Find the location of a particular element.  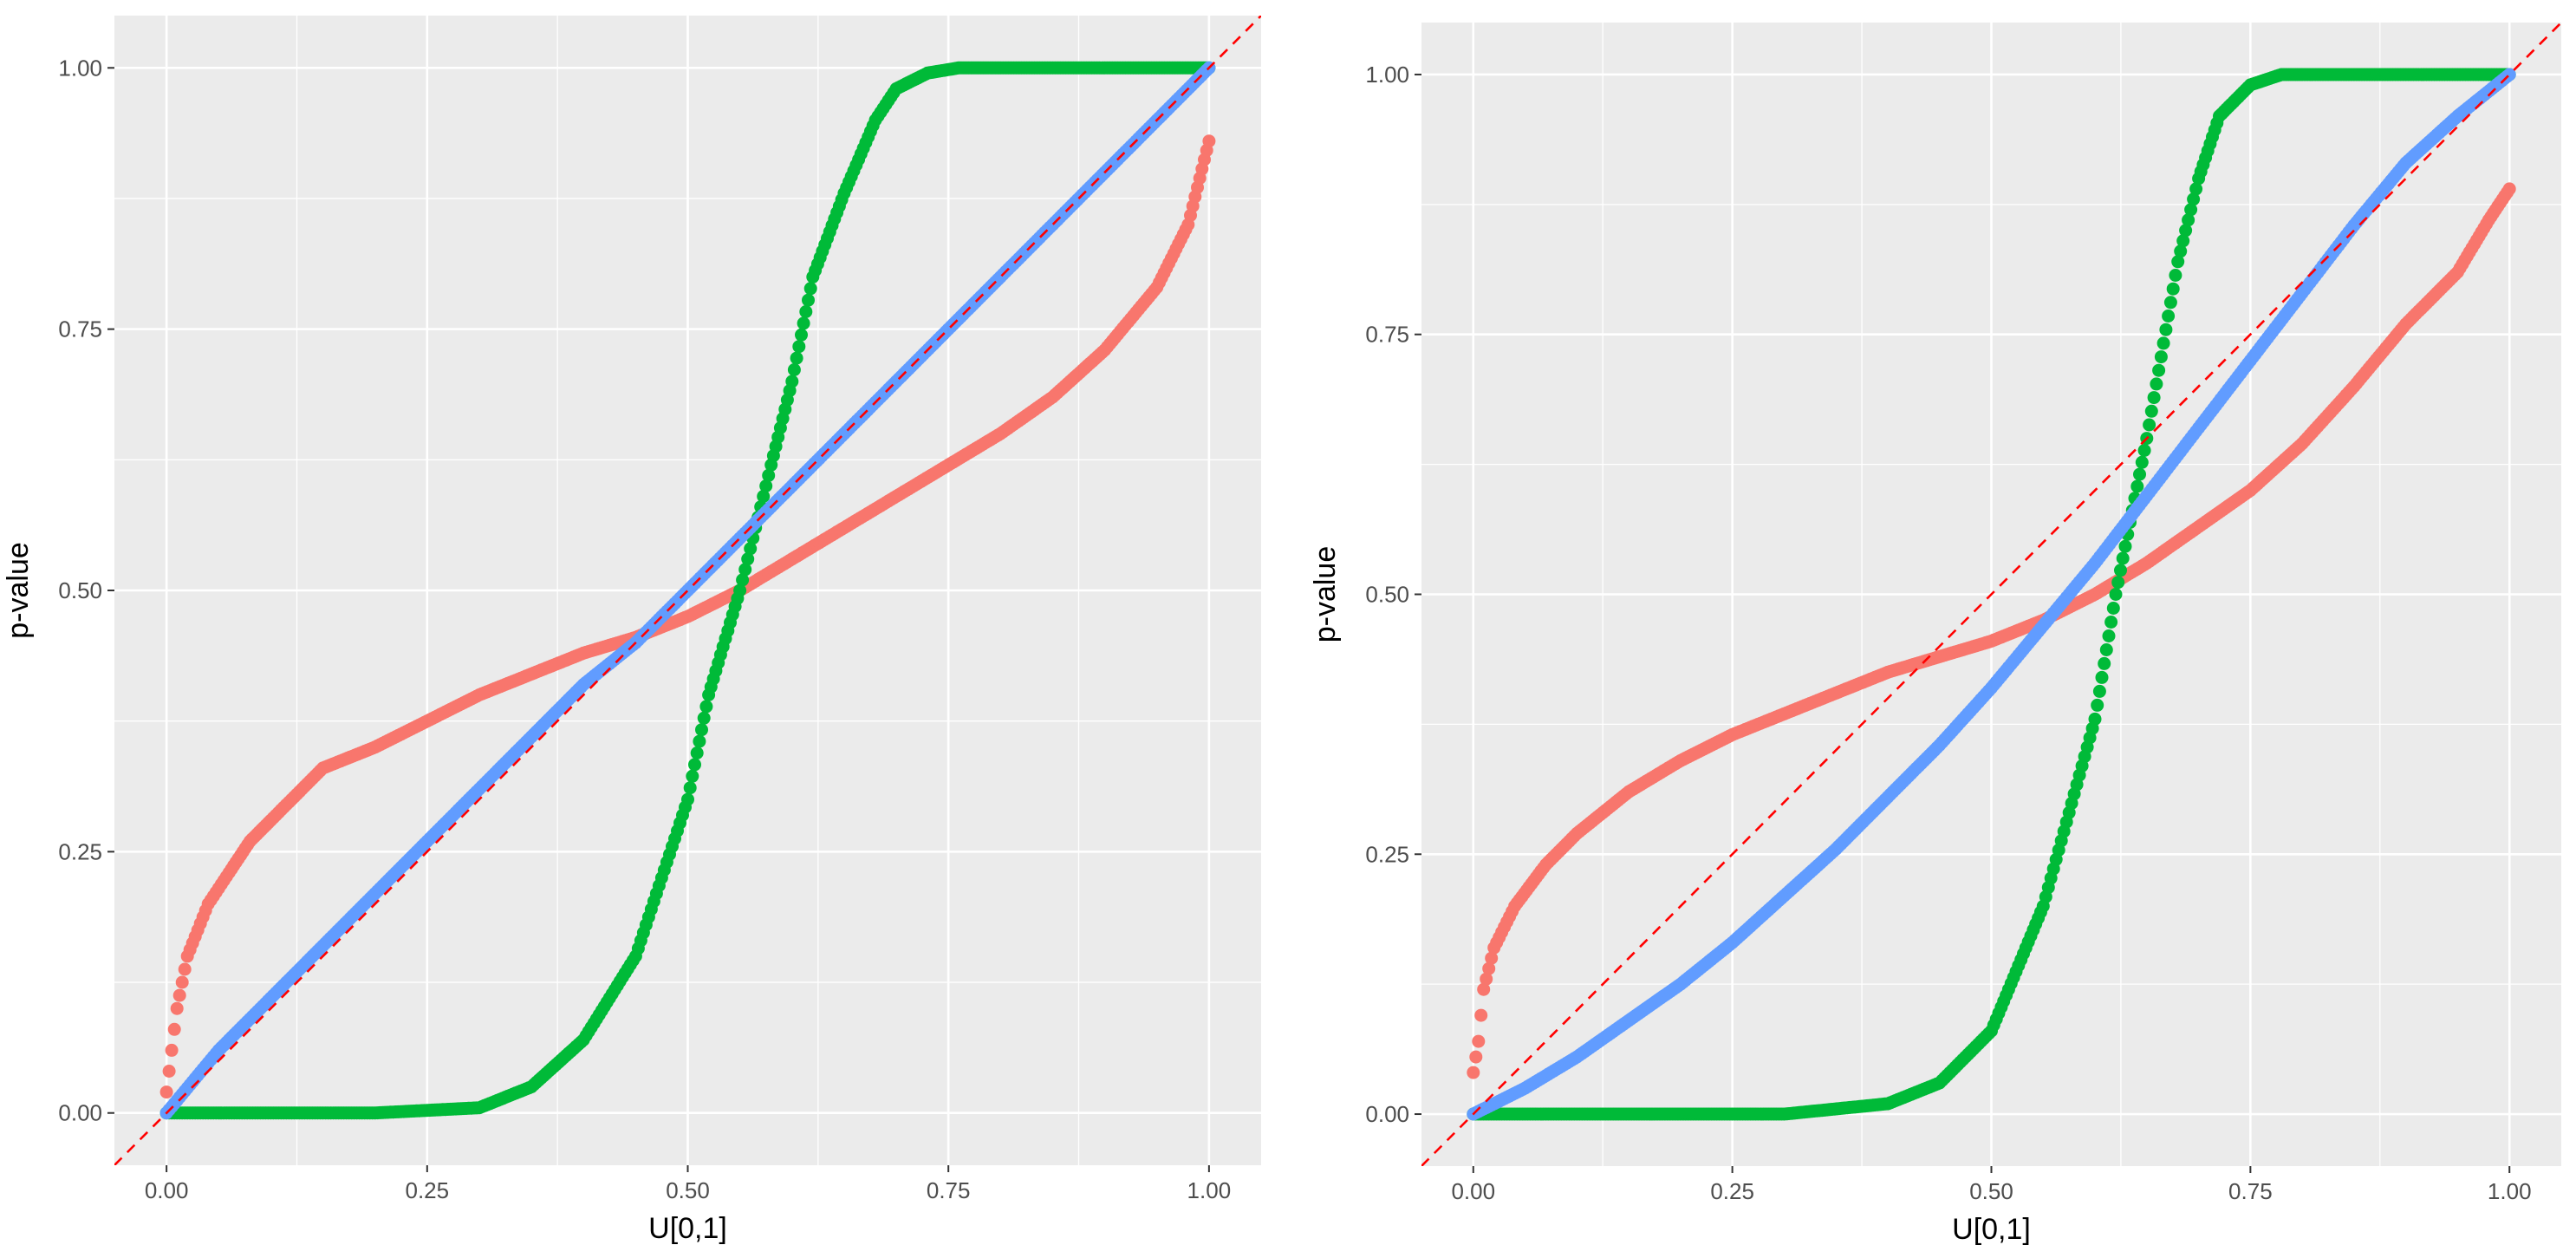

x-tick-label: 0.00 is located at coordinates (1473, 1191).